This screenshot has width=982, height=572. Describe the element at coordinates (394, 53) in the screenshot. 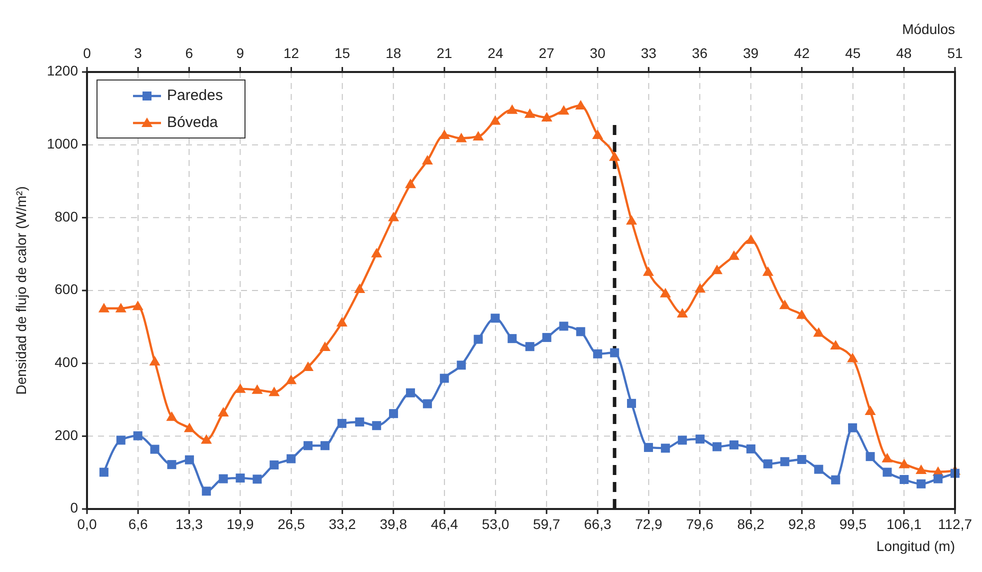

I see `x2-tick-label: 18` at that location.